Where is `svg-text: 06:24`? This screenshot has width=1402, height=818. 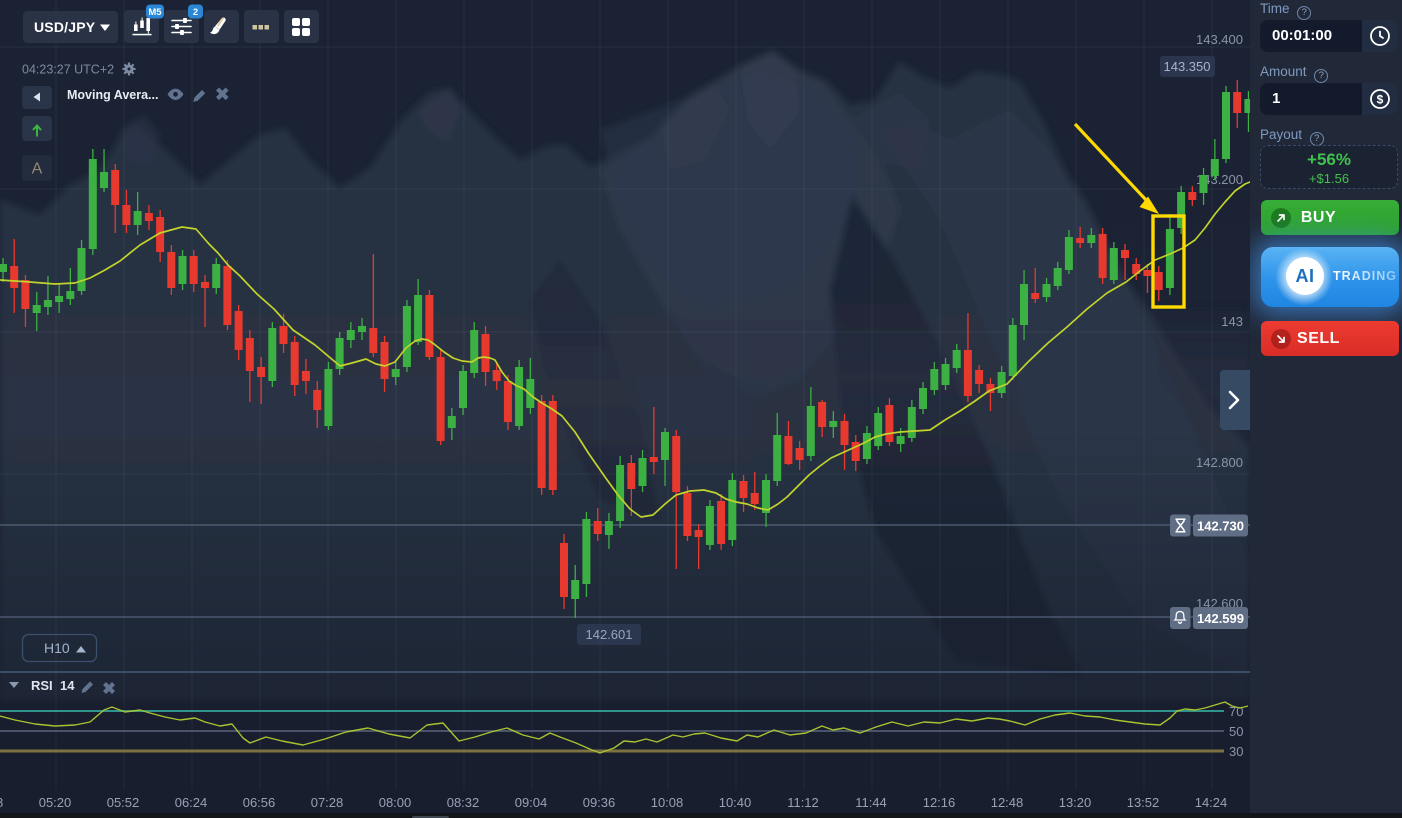
svg-text: 06:24 is located at coordinates (191, 802).